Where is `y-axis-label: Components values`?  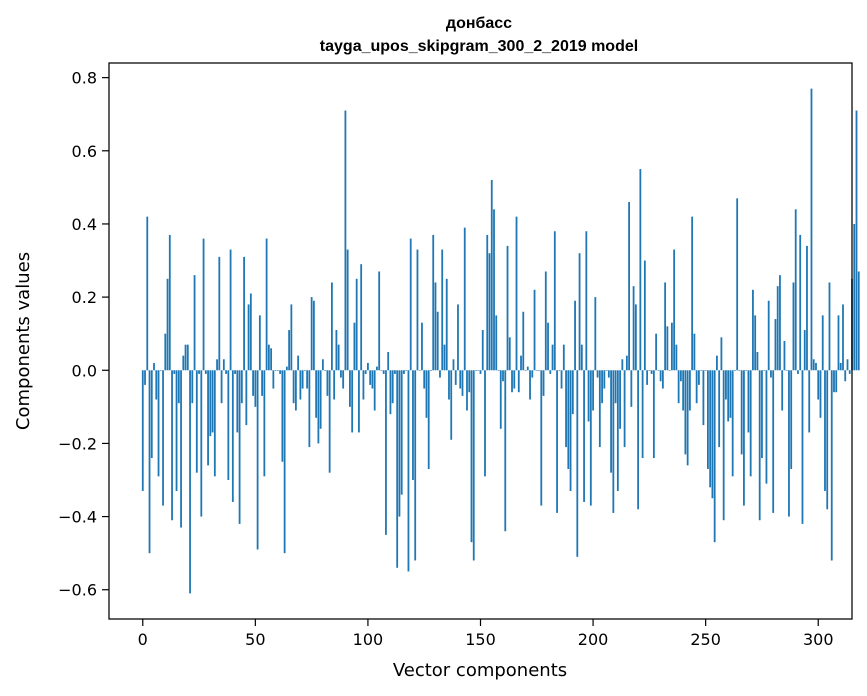
y-axis-label: Components values is located at coordinates (23, 341).